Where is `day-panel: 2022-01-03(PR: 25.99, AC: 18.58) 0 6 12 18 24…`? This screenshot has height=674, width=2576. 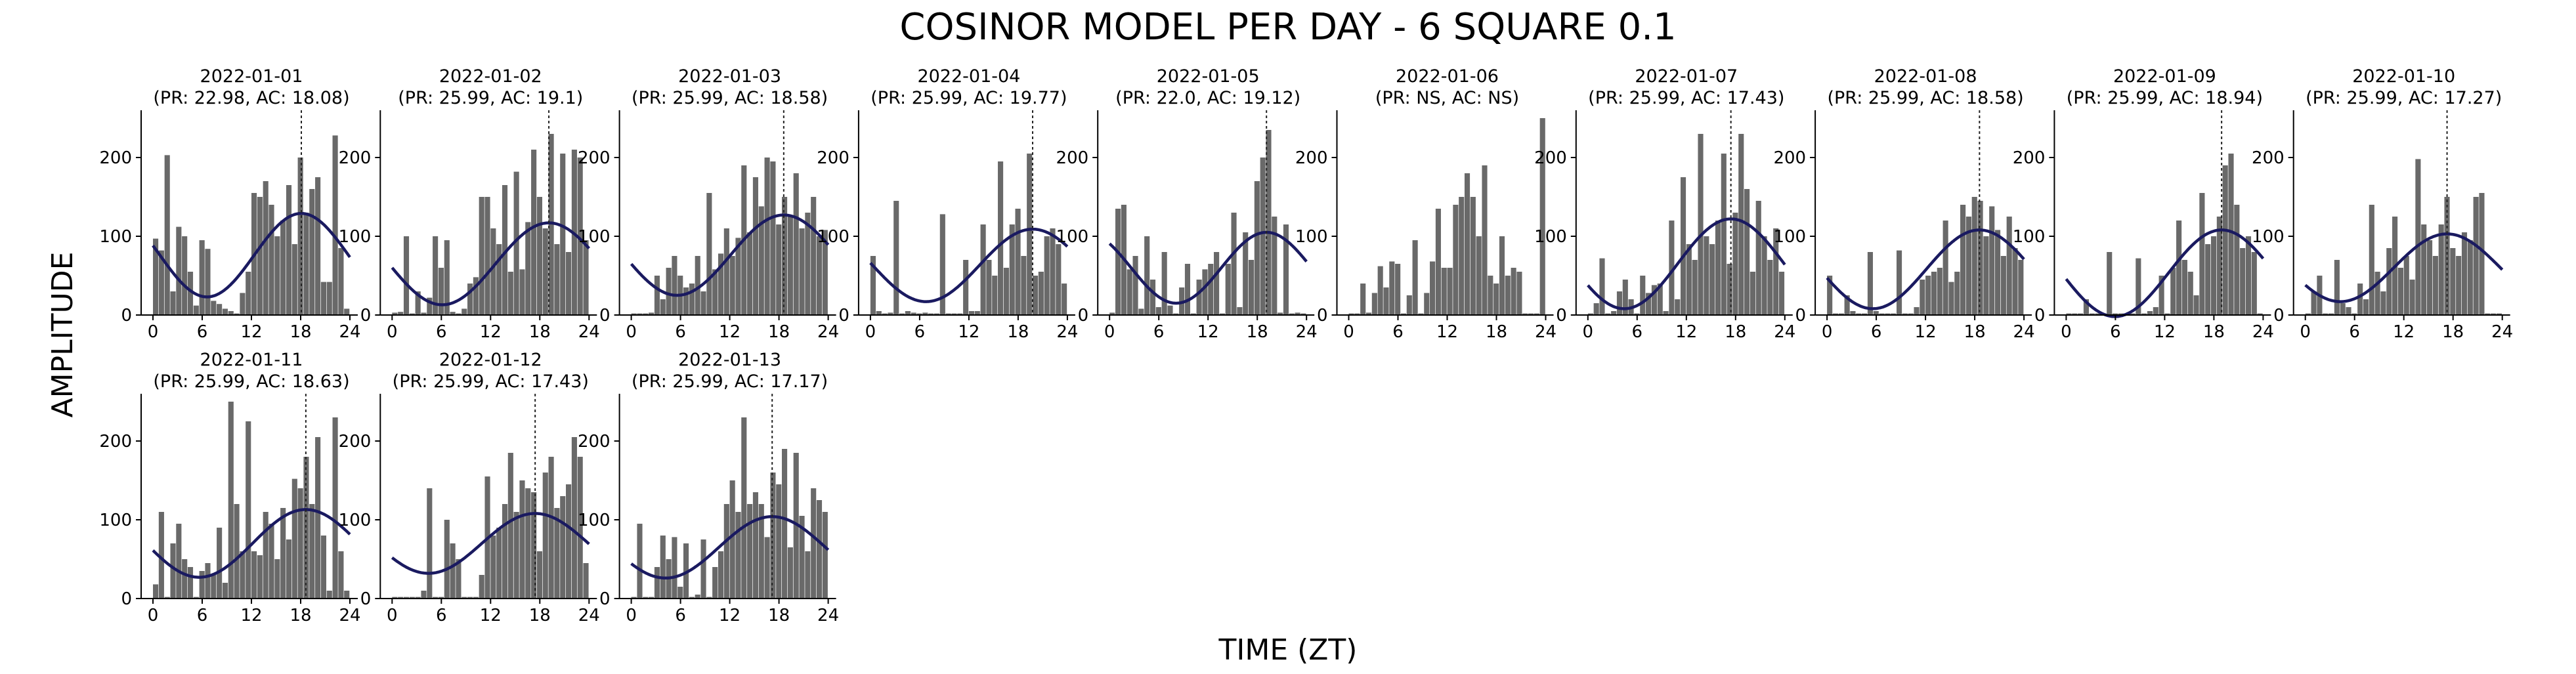 day-panel: 2022-01-03(PR: 25.99, AC: 18.58) 0 6 12 18 24… is located at coordinates (708, 204).